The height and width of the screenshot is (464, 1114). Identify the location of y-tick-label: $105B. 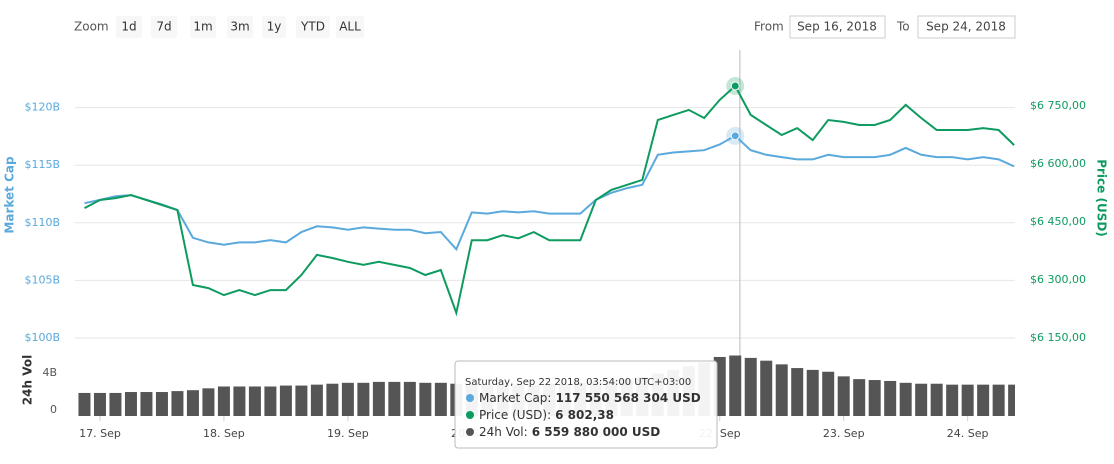
(42, 279).